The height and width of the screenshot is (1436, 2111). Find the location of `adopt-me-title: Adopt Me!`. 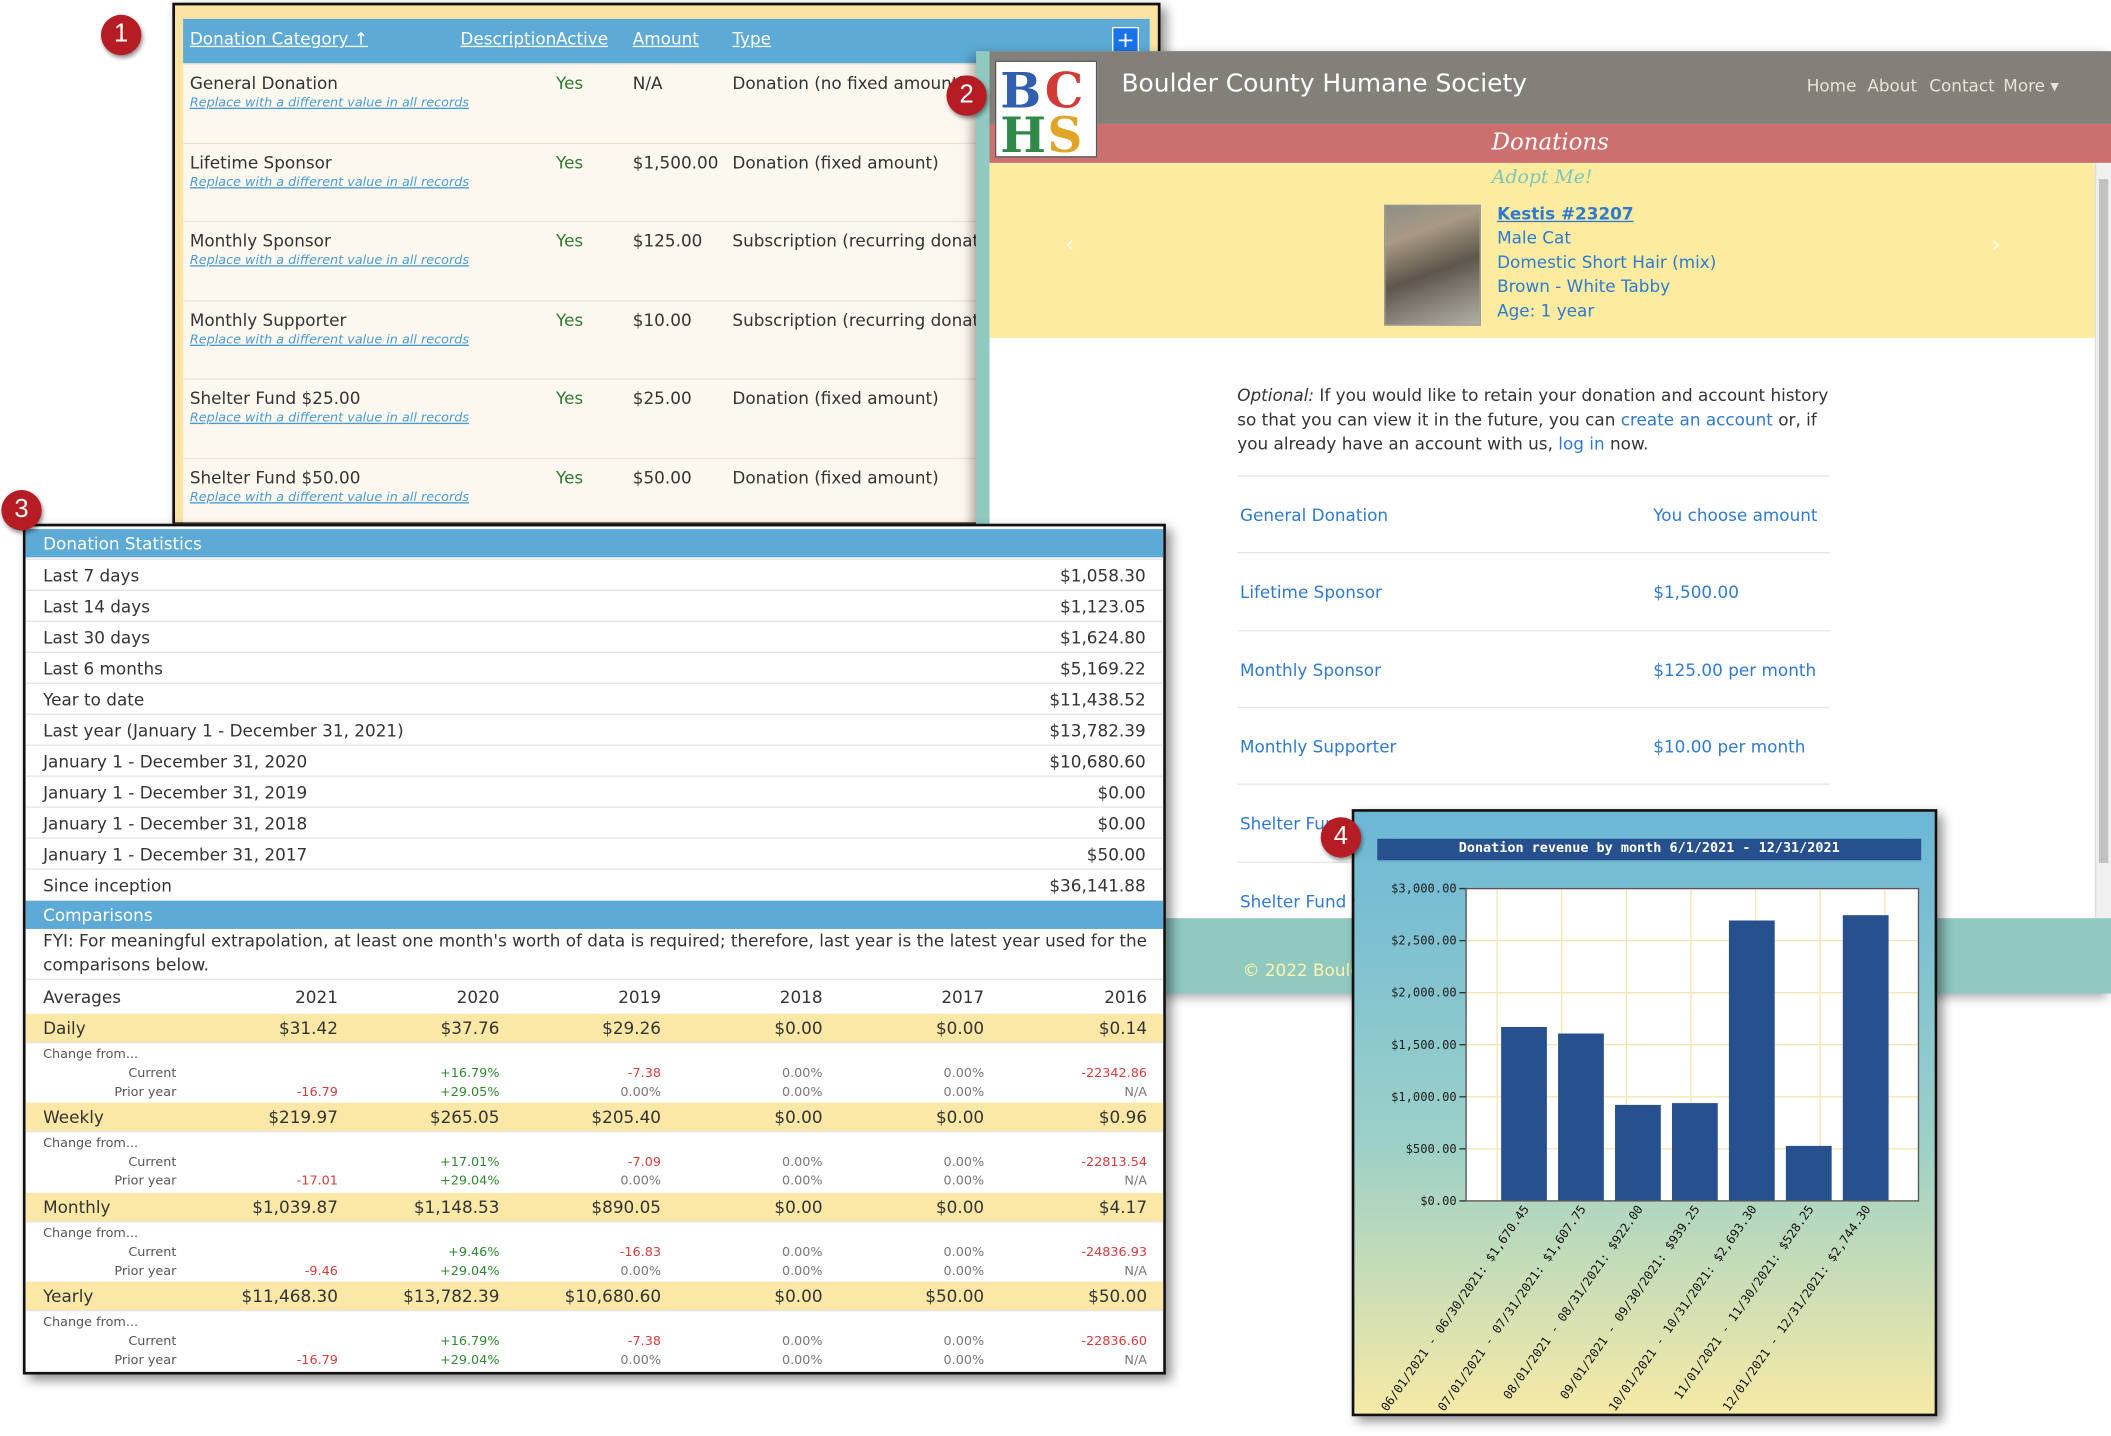

adopt-me-title: Adopt Me! is located at coordinates (1542, 177).